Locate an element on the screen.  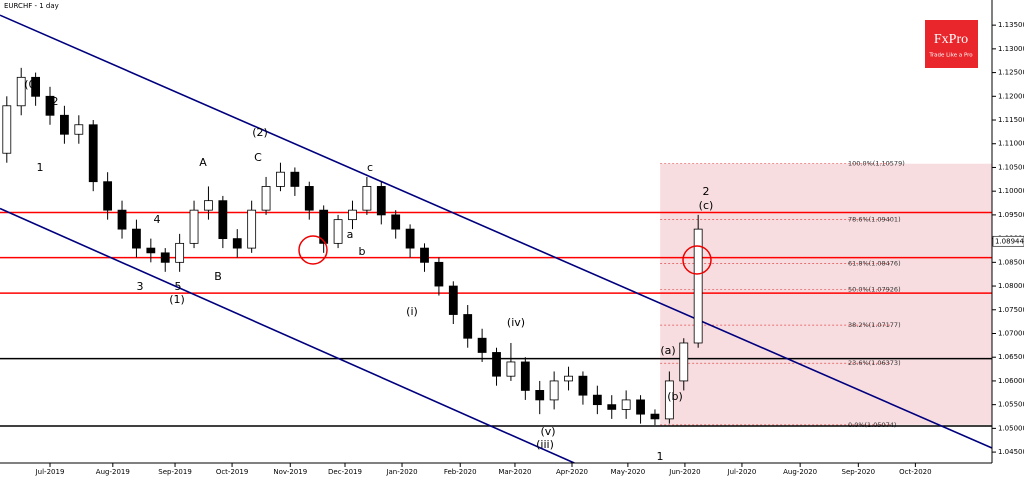
x-tick-label: May-2020 is located at coordinates (628, 472).